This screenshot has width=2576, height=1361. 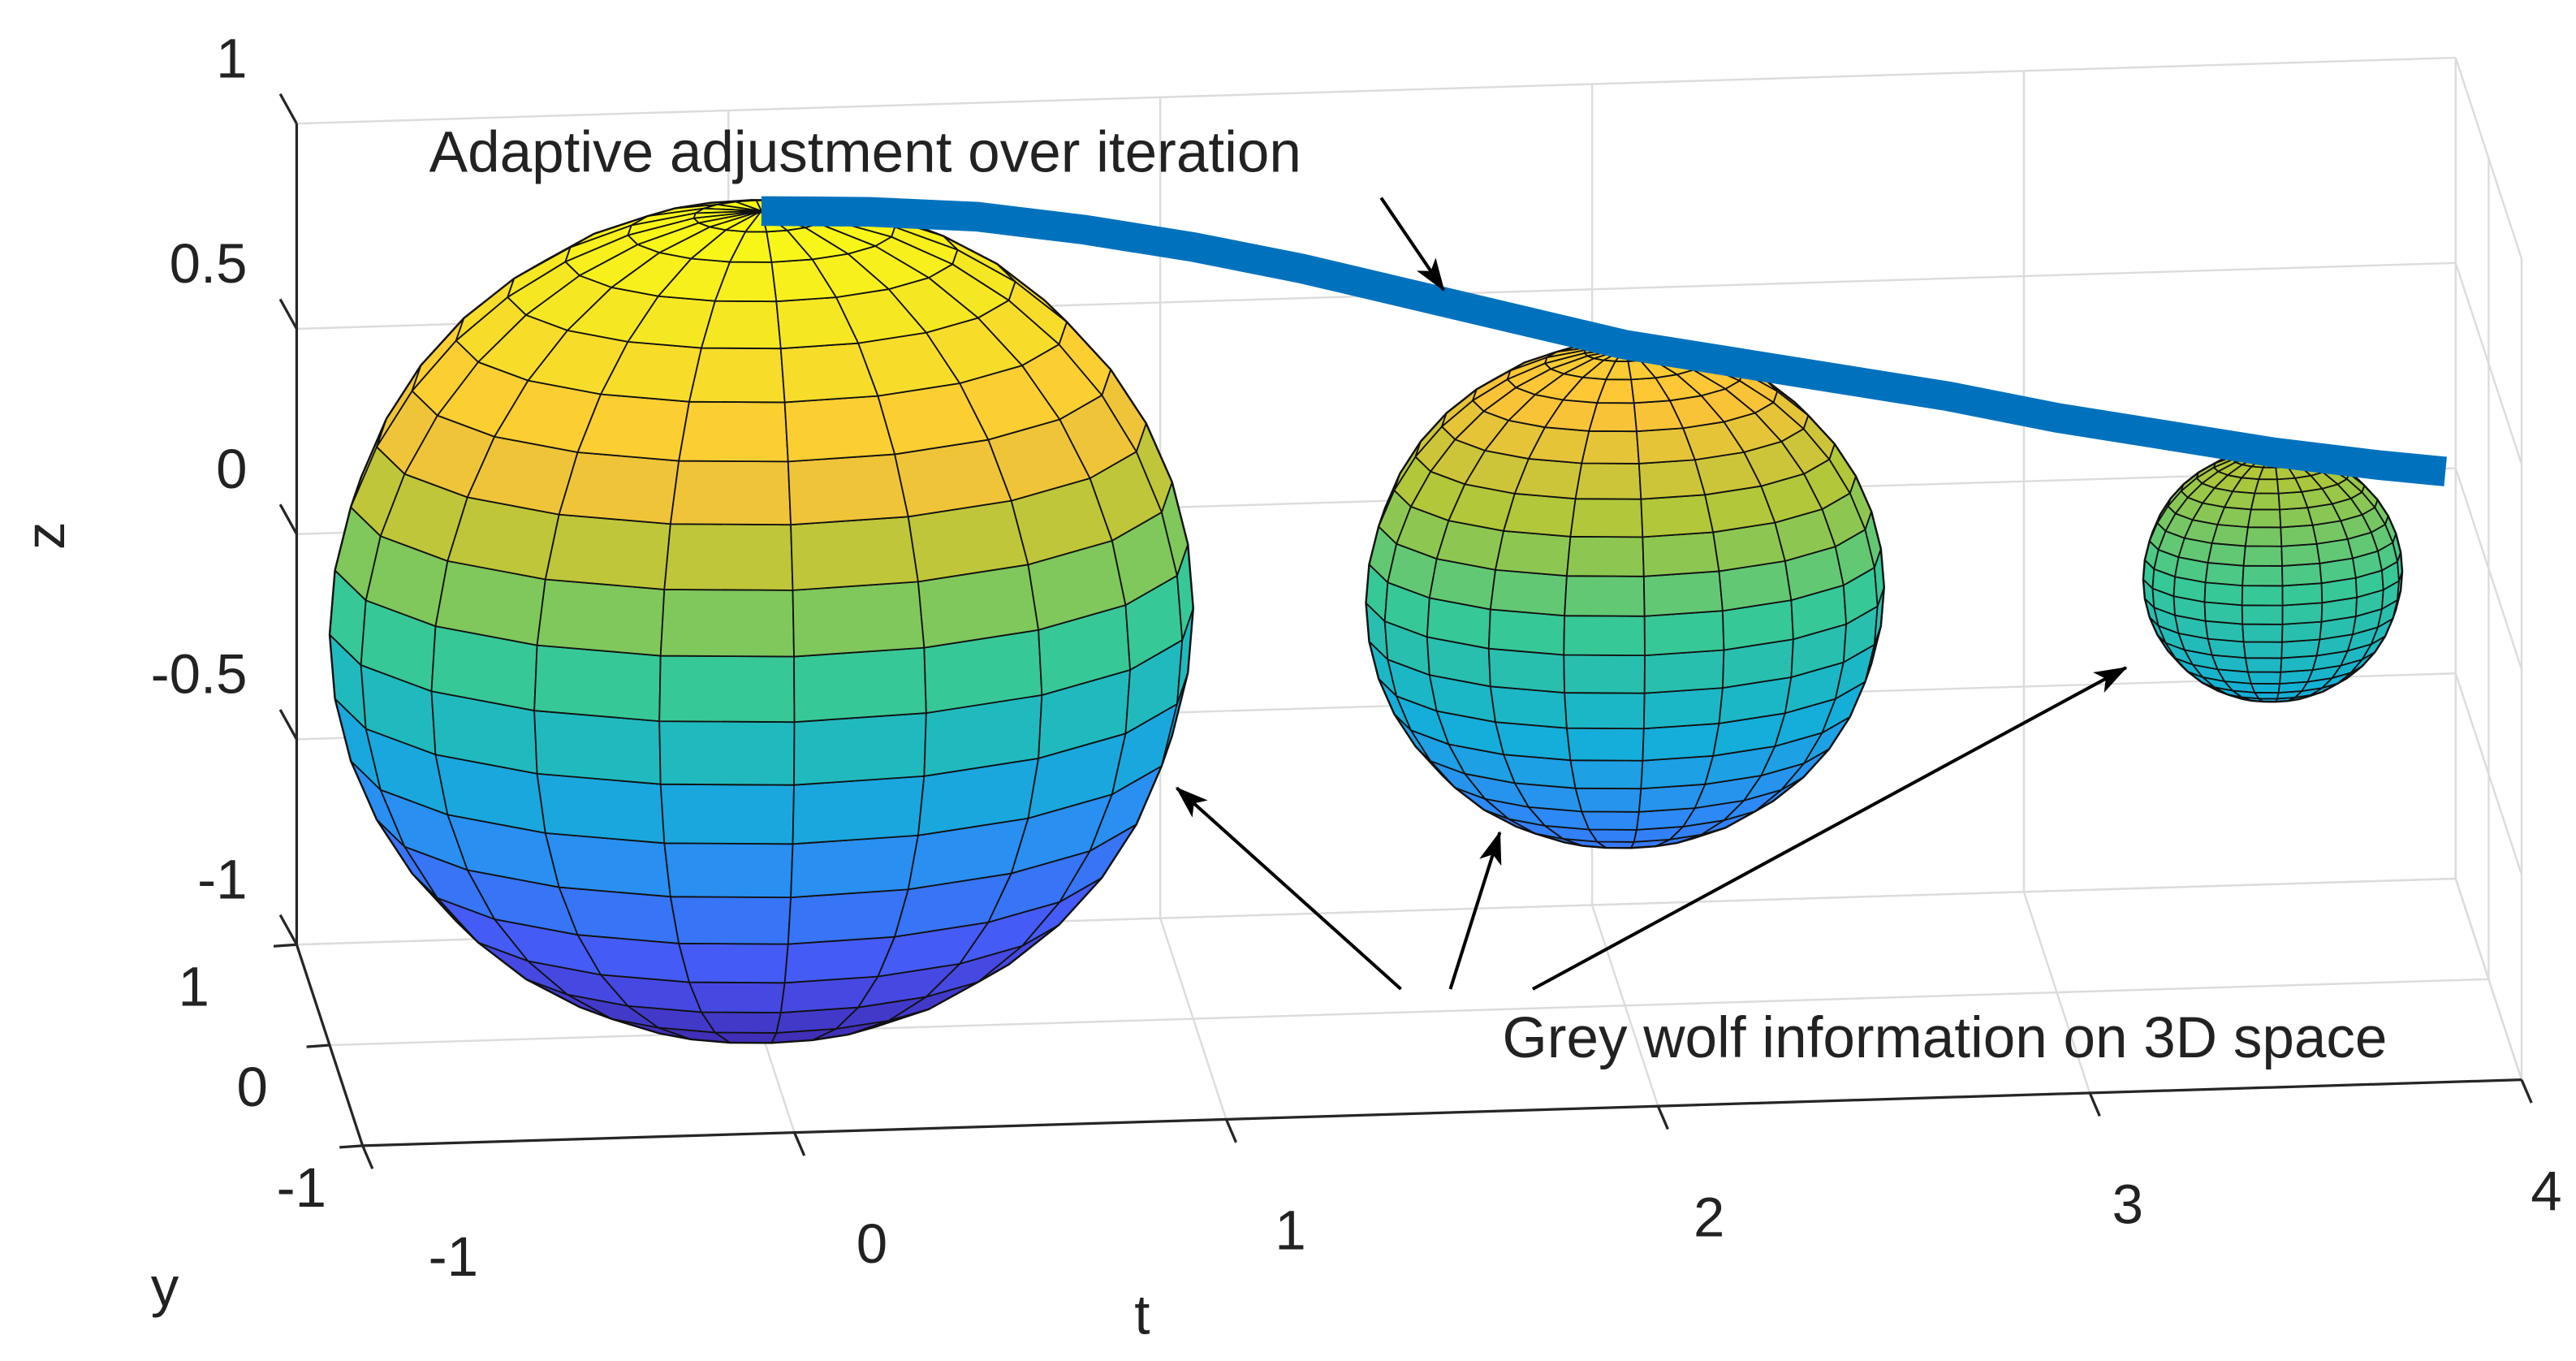 I want to click on x-tick-label: 3, so click(x=2127, y=1204).